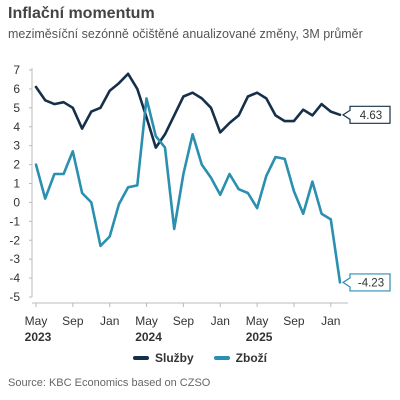 This screenshot has height=400, width=400. I want to click on legend-label-sluzby: Služby, so click(174, 358).